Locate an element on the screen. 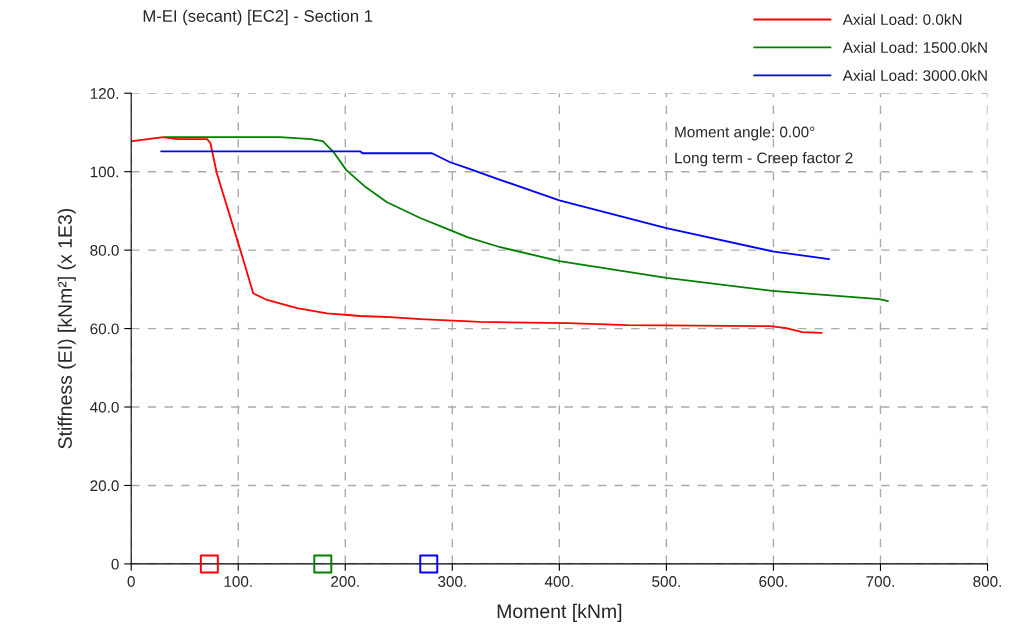 This screenshot has width=1017, height=643. chart-title: M-EI (secant) [EC2] - Section 1 is located at coordinates (258, 17).